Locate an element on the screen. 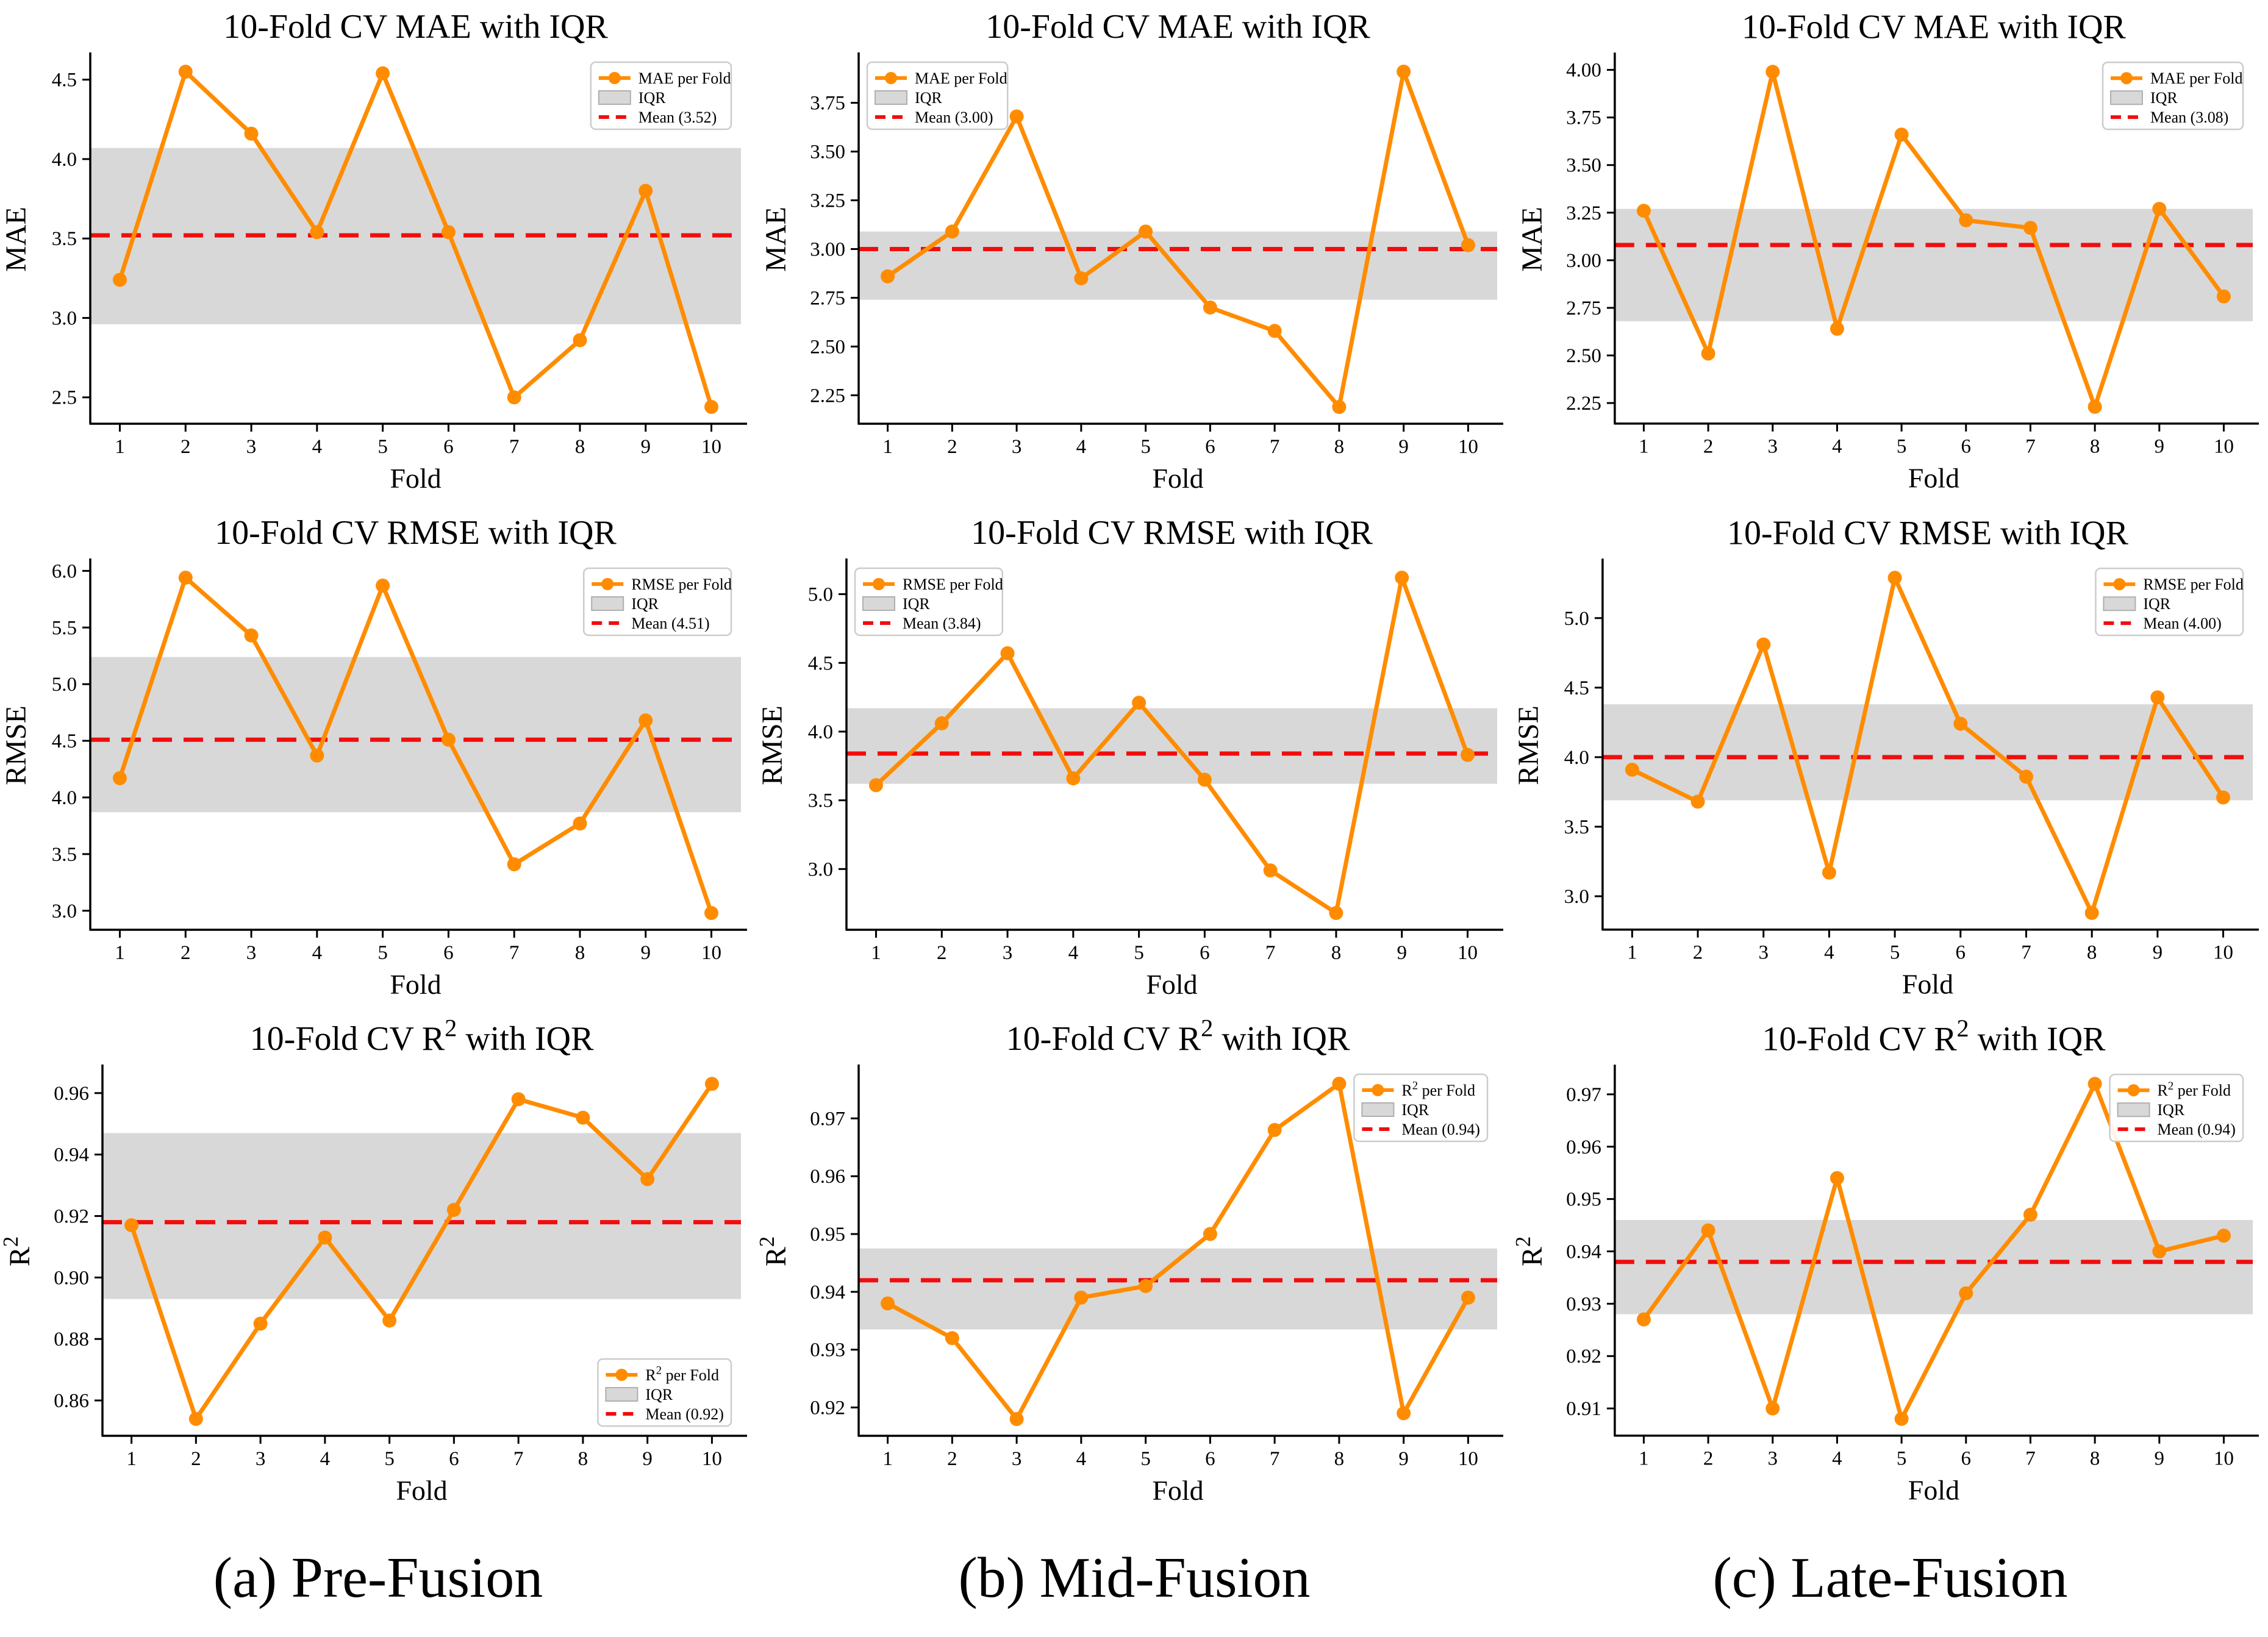 The height and width of the screenshot is (1637, 2268). y-tick-label: 4.00 is located at coordinates (1583, 71).